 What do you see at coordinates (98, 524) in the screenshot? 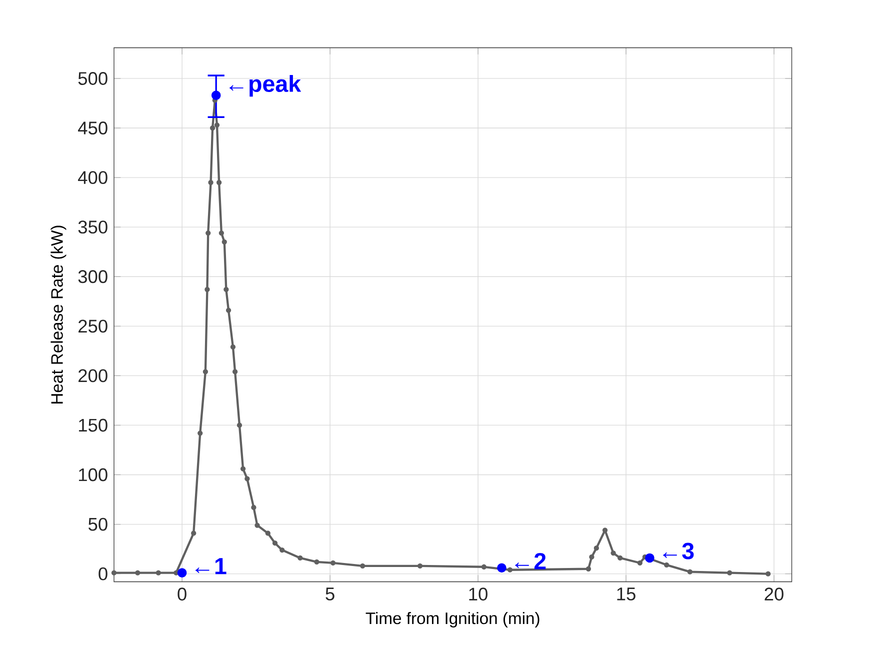
I see `y-tick-label: 50` at bounding box center [98, 524].